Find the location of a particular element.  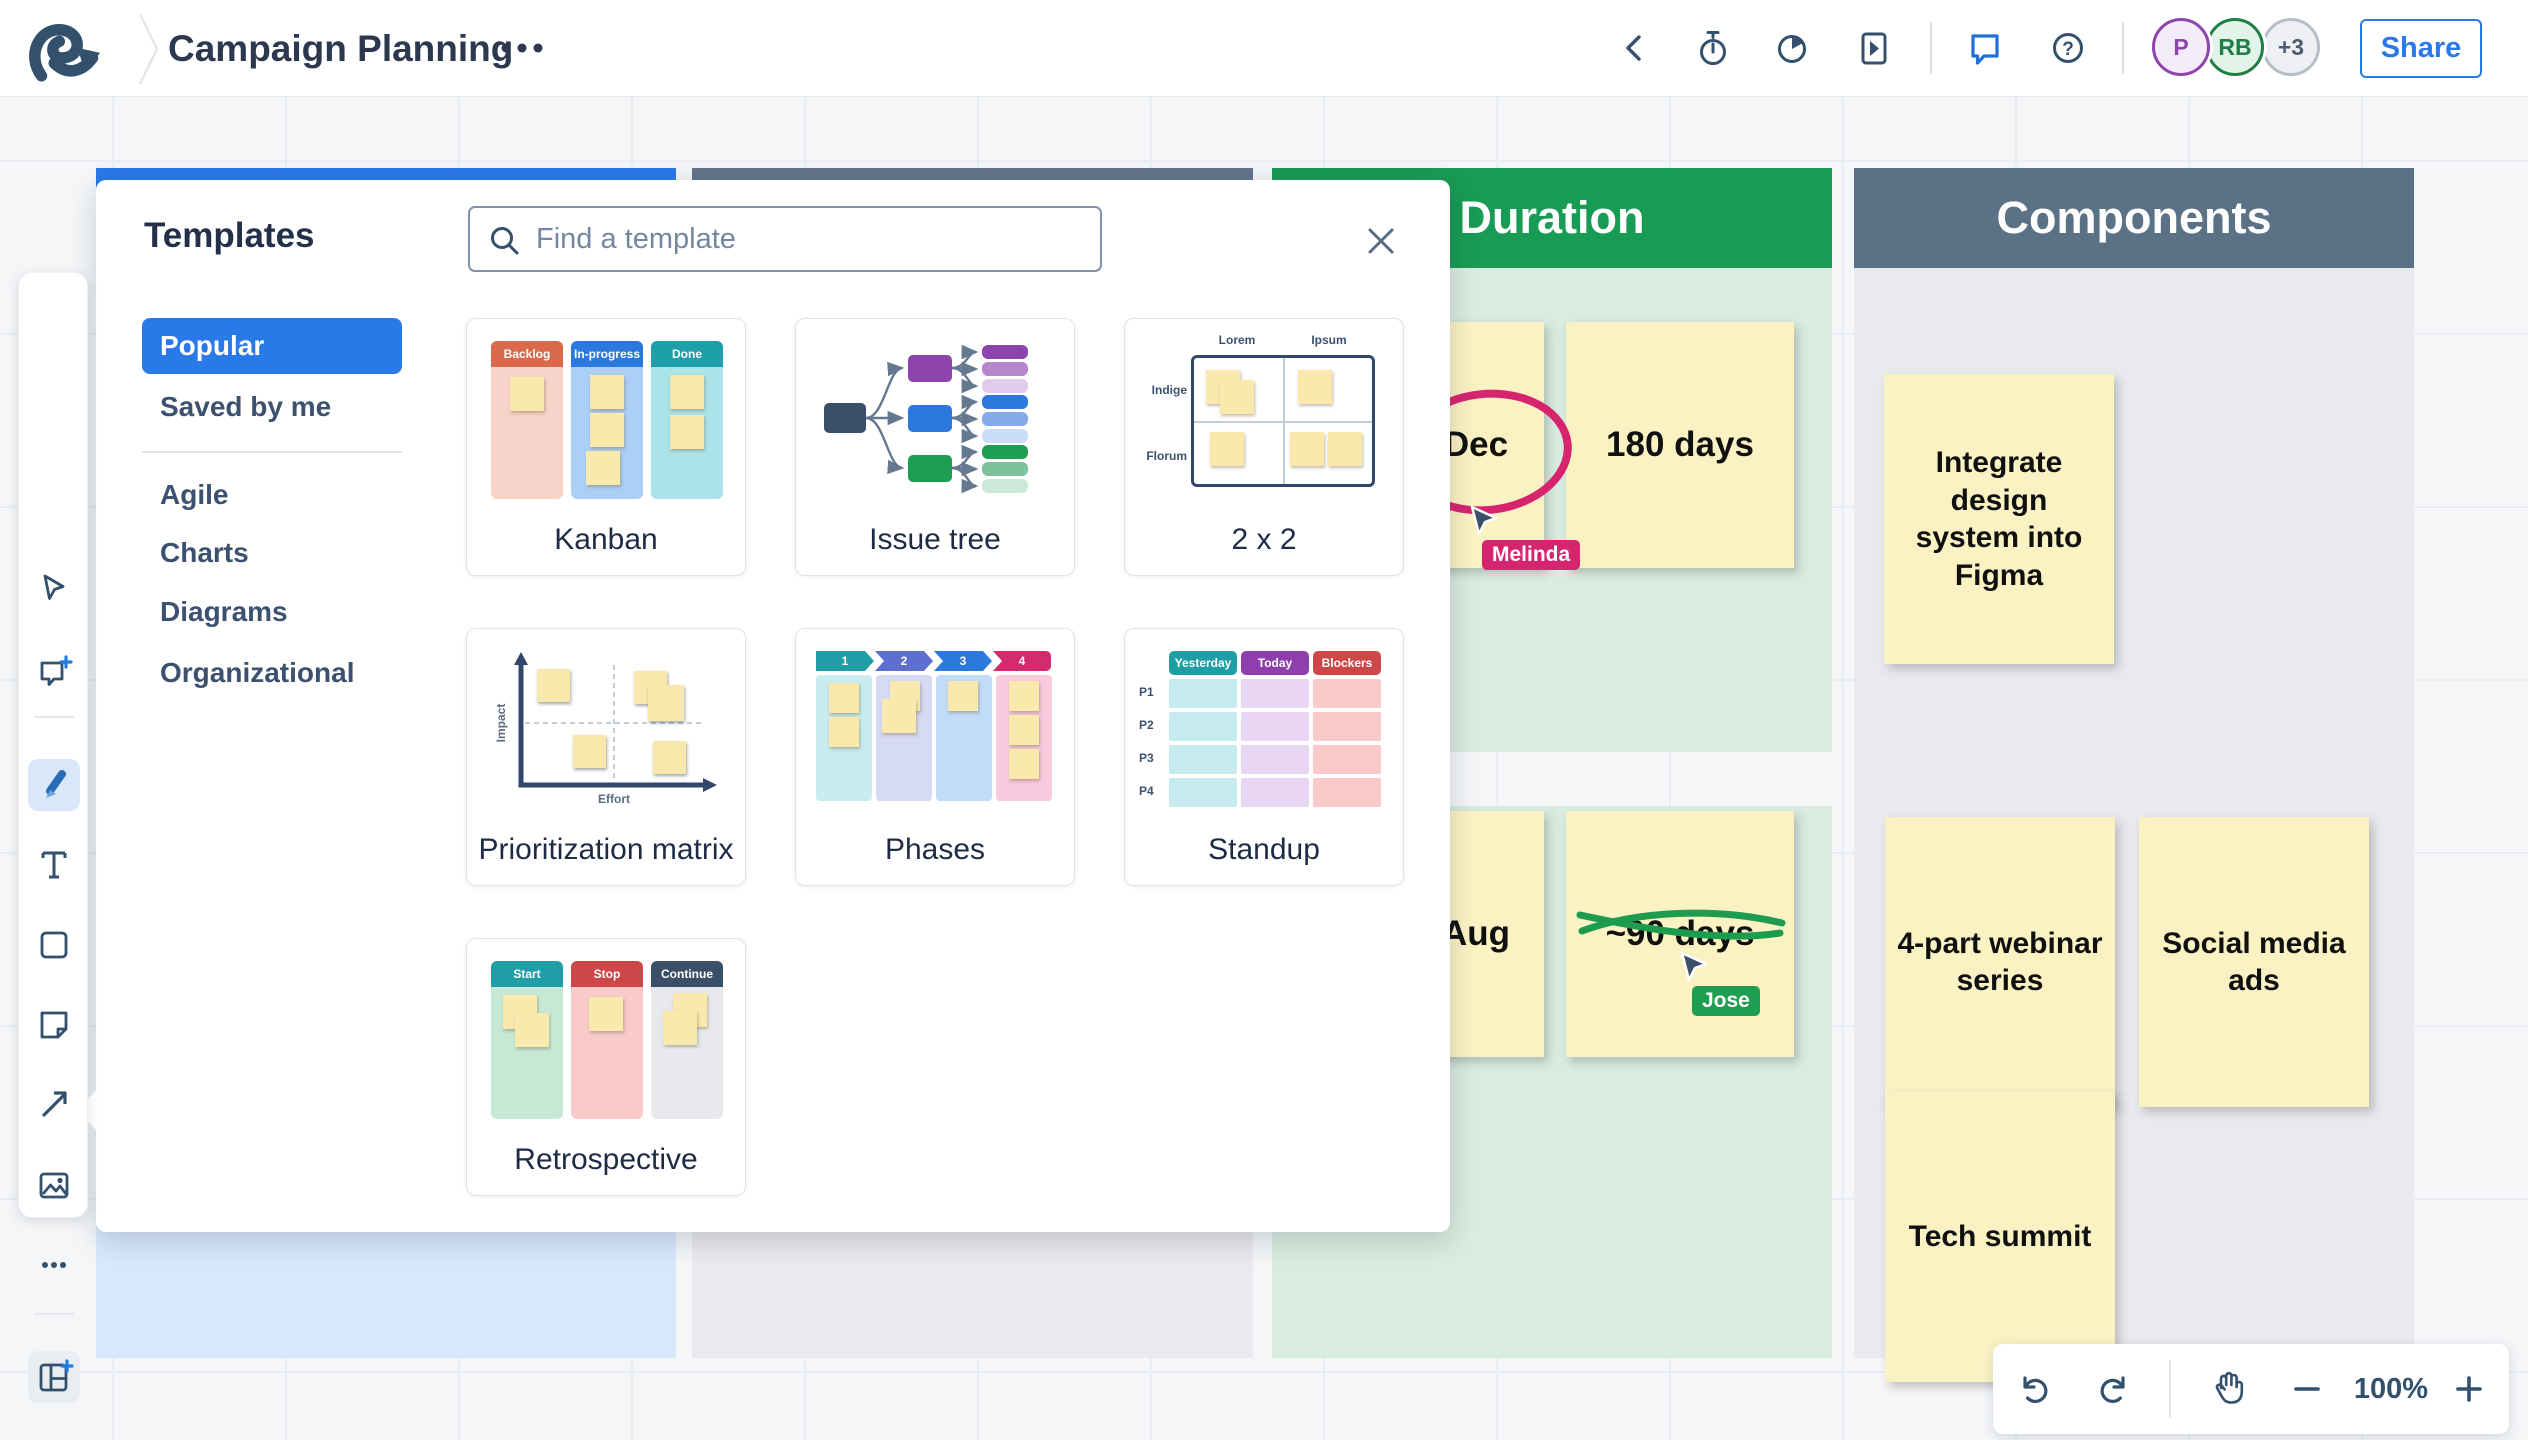

category-agile: Agile is located at coordinates (194, 494).